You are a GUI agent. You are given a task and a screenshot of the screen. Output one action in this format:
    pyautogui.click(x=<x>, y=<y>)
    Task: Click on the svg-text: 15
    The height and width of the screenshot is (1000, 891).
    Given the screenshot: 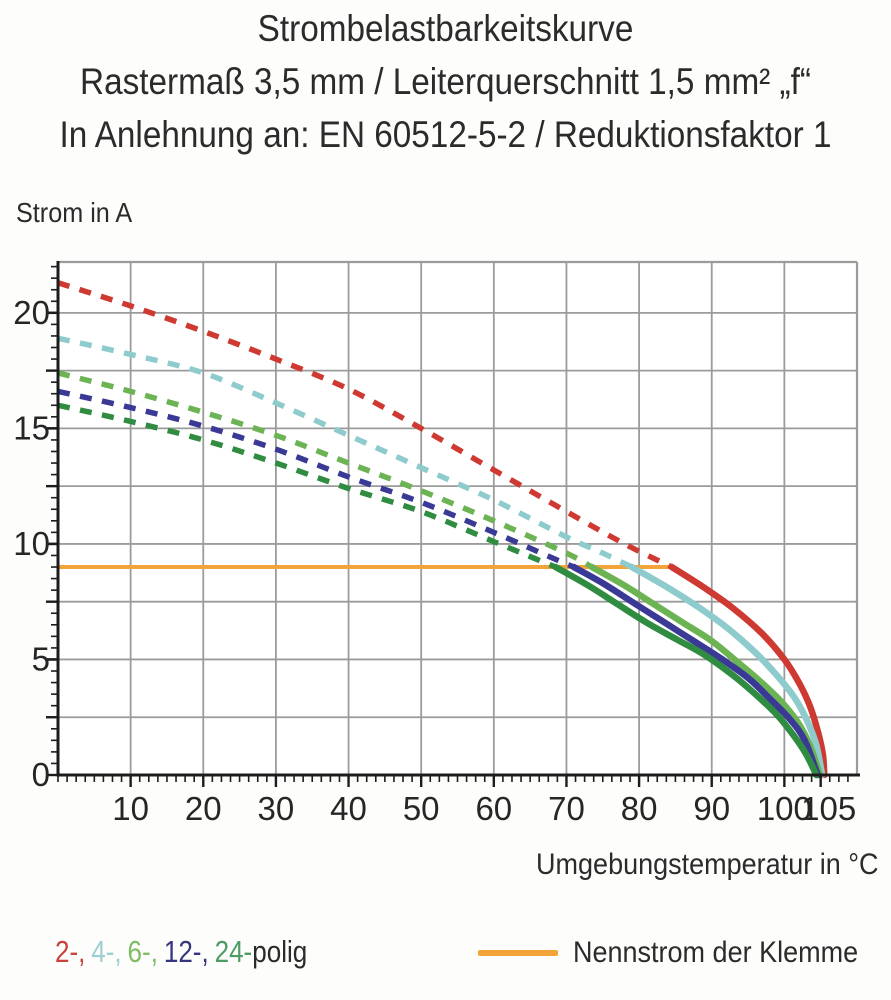 What is the action you would take?
    pyautogui.click(x=31, y=427)
    